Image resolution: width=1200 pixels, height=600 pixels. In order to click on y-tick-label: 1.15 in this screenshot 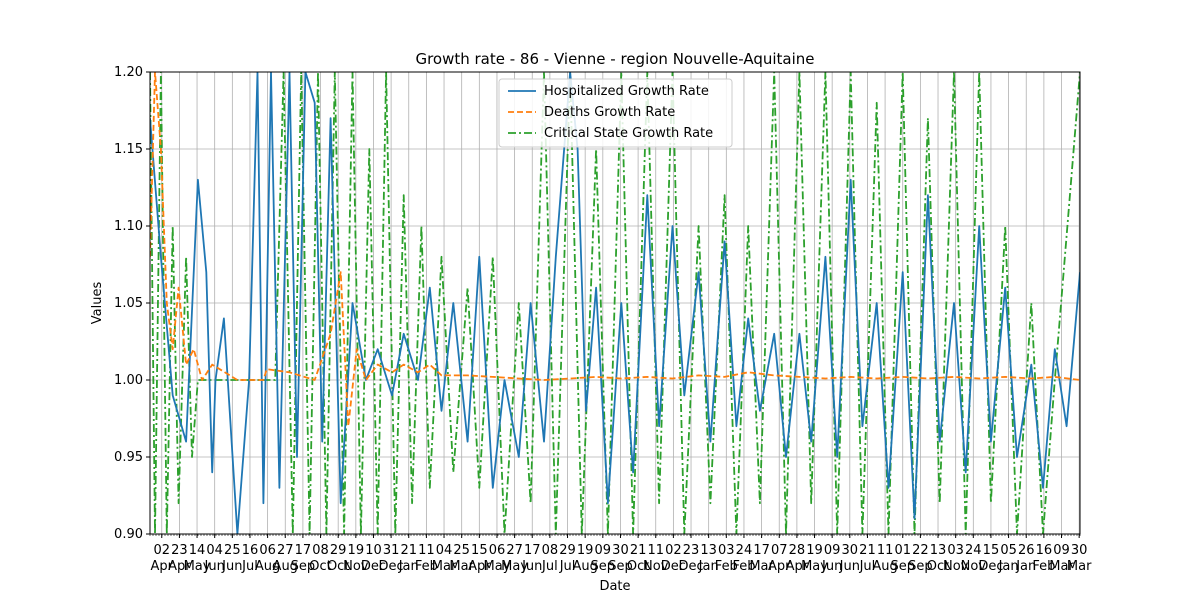, I will do `click(128, 149)`.